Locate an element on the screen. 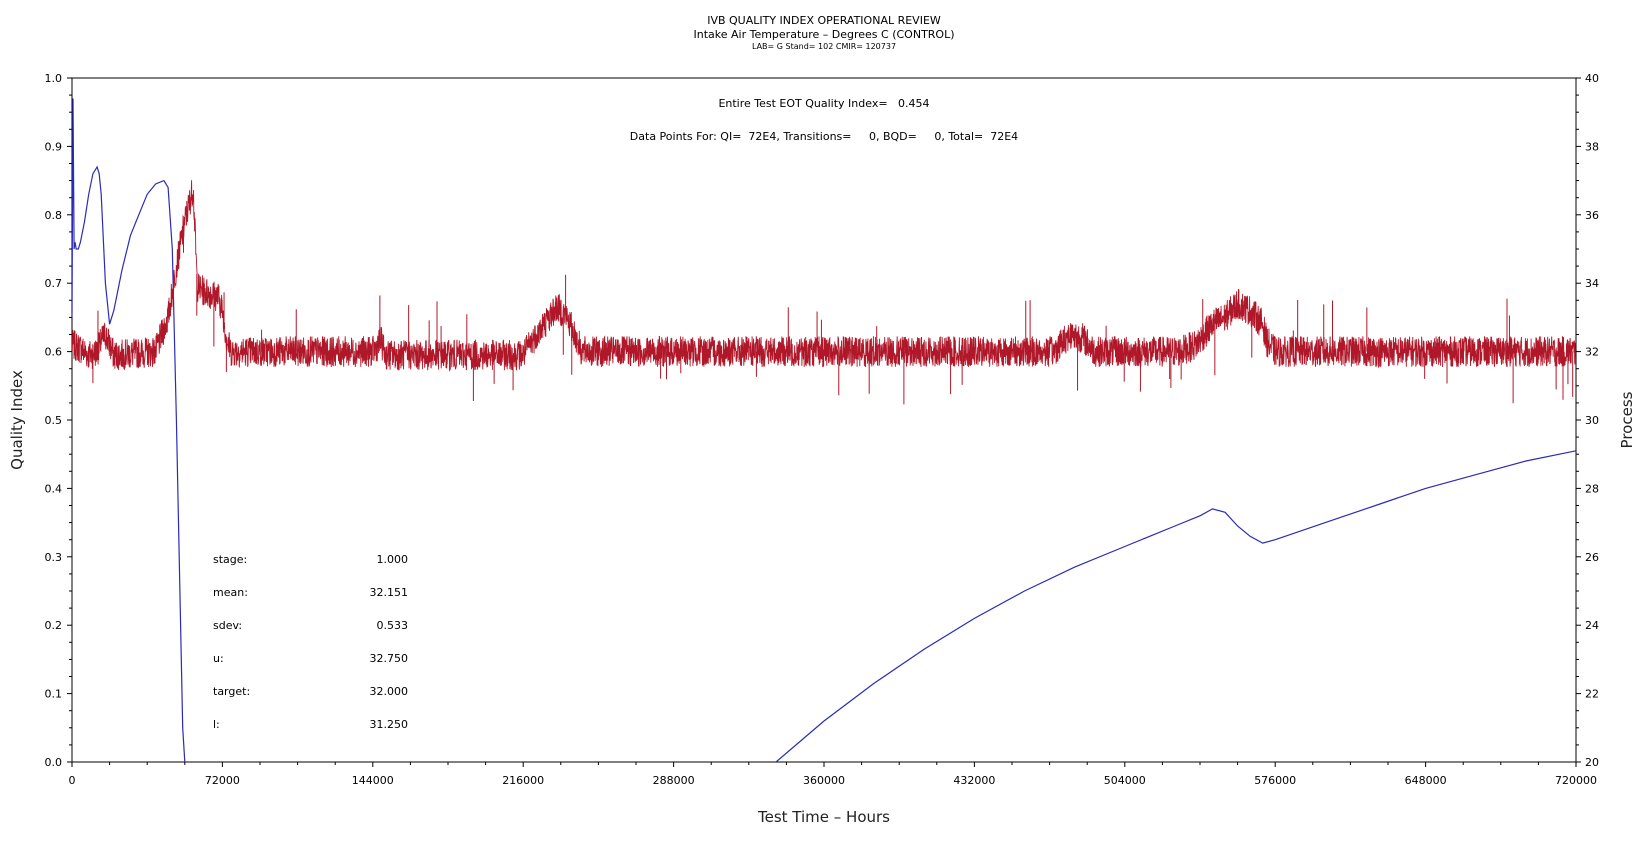 The height and width of the screenshot is (845, 1648). y-tick-label: 0.6 is located at coordinates (54, 352).